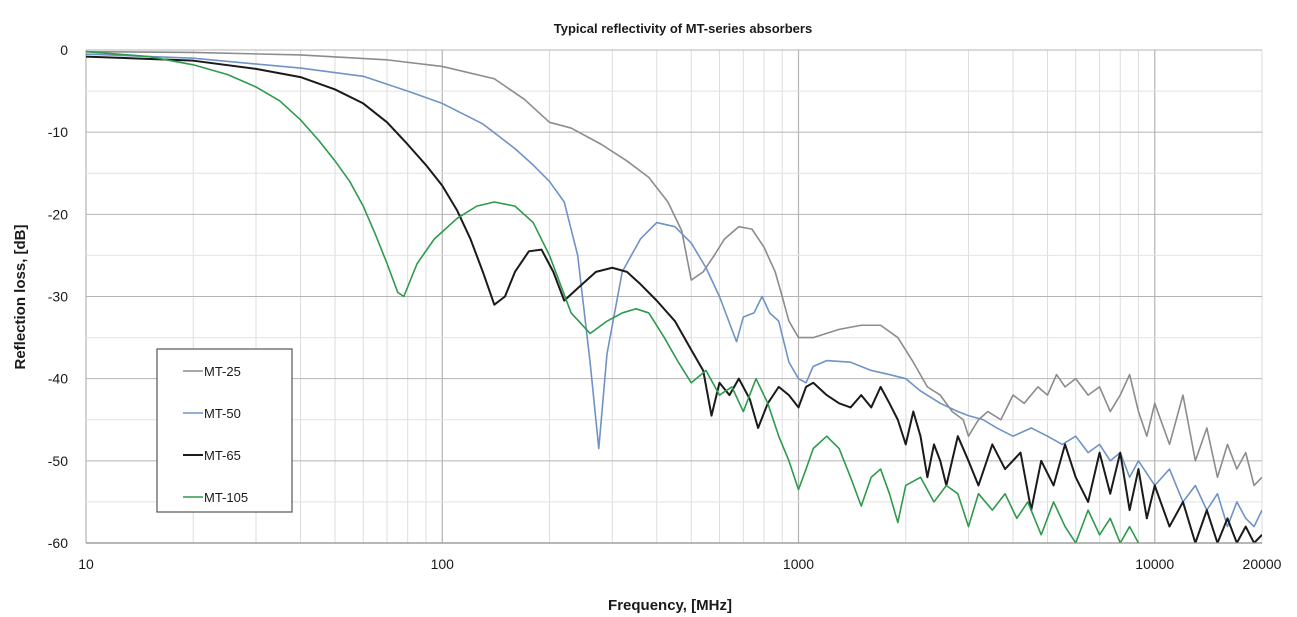 This screenshot has height=617, width=1297. I want to click on legend-label: MT-25, so click(222, 371).